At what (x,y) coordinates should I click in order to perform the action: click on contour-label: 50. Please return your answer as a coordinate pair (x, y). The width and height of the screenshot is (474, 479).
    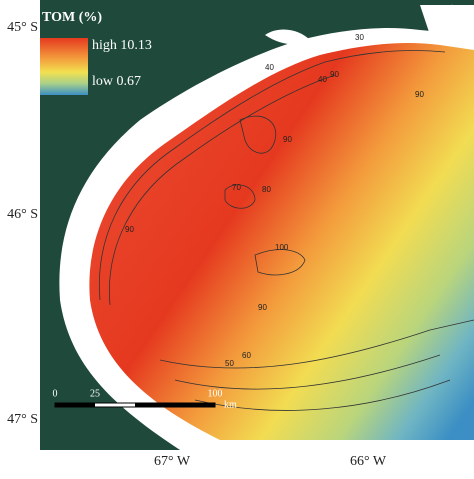
    Looking at the image, I should click on (229, 363).